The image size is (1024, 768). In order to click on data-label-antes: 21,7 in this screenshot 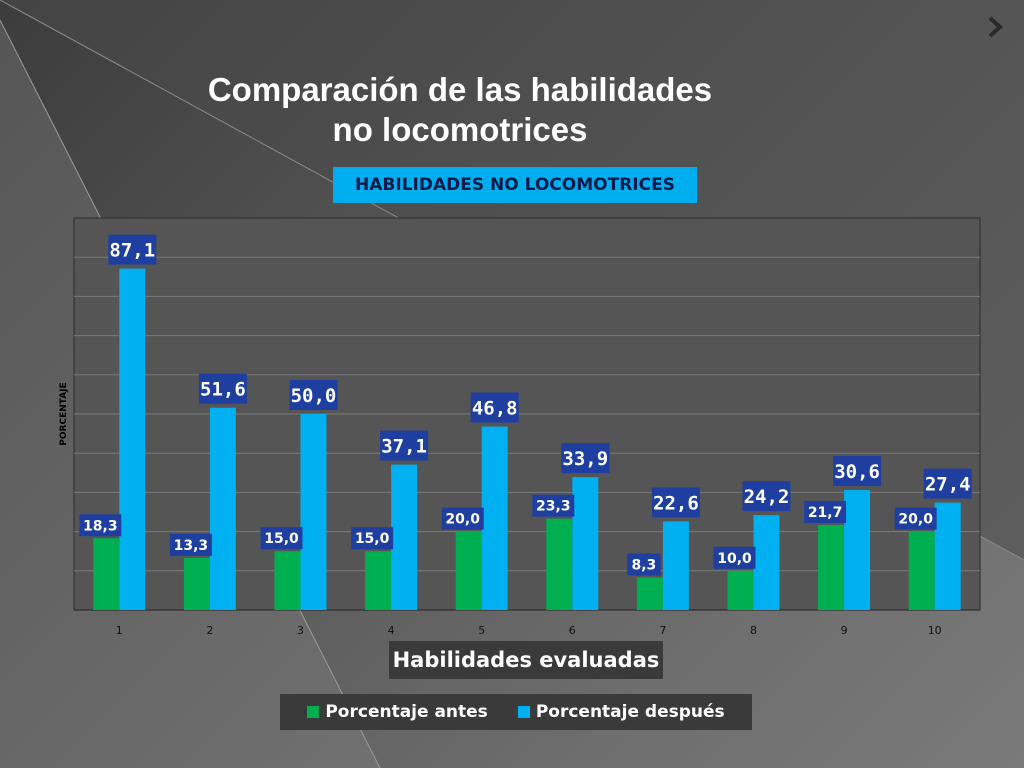, I will do `click(825, 513)`.